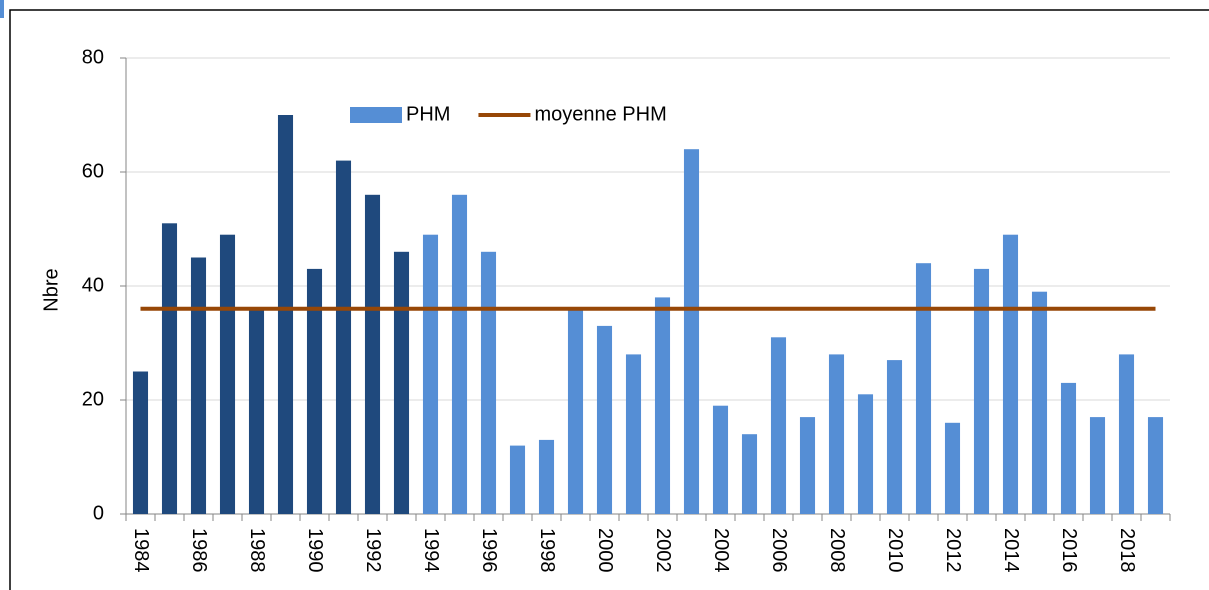  Describe the element at coordinates (1127, 550) in the screenshot. I see `x-tick-label: 2018` at that location.